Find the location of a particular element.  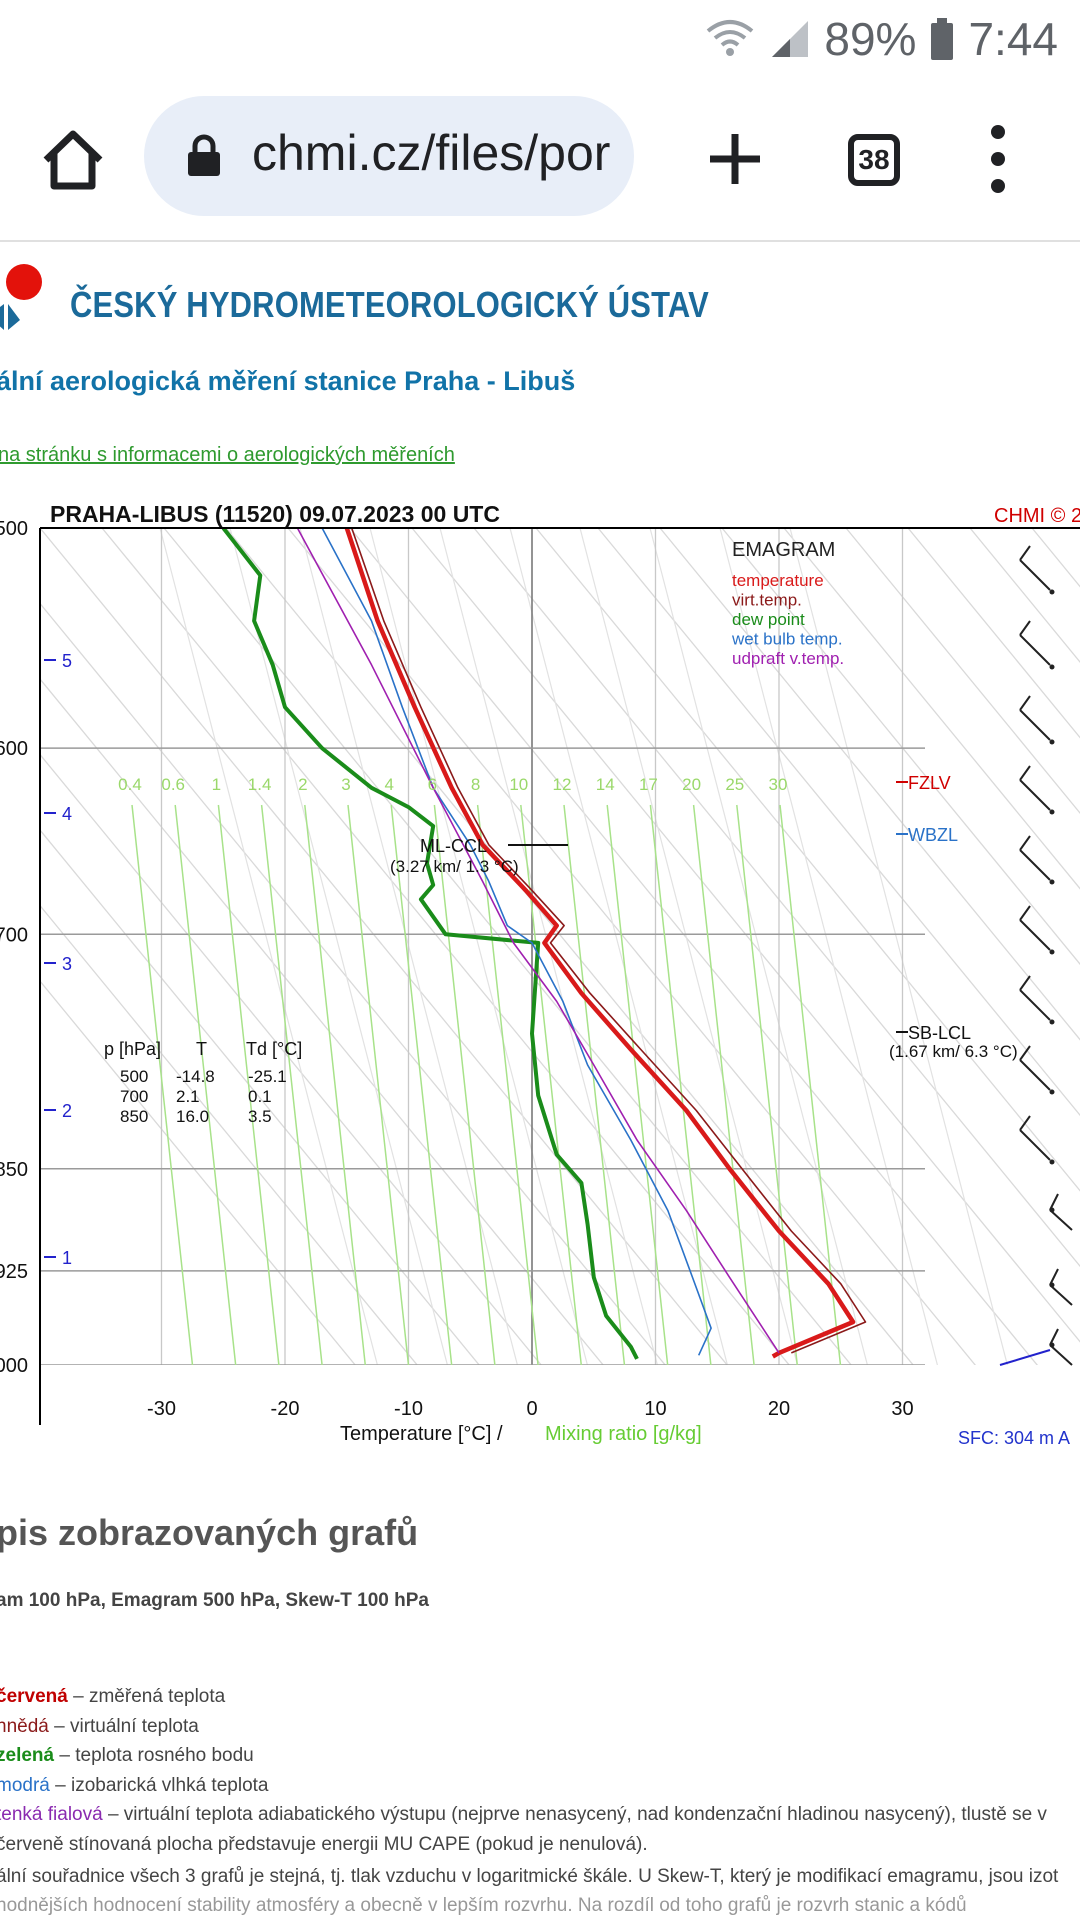

overflow-menu-button is located at coordinates (998, 159).